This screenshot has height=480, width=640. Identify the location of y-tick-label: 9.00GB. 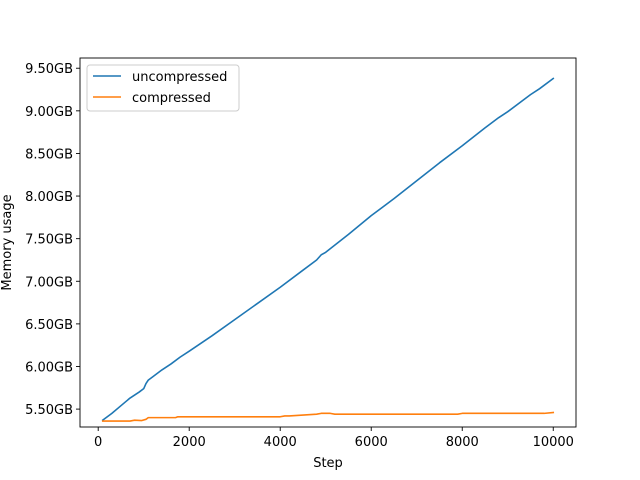
(49, 112).